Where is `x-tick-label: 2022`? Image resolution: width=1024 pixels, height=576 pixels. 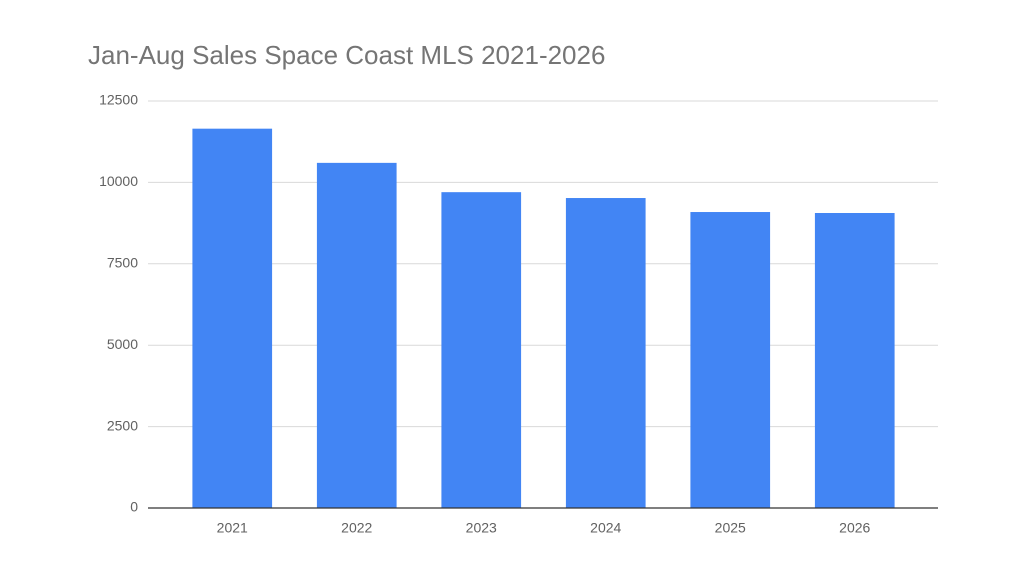 x-tick-label: 2022 is located at coordinates (356, 528).